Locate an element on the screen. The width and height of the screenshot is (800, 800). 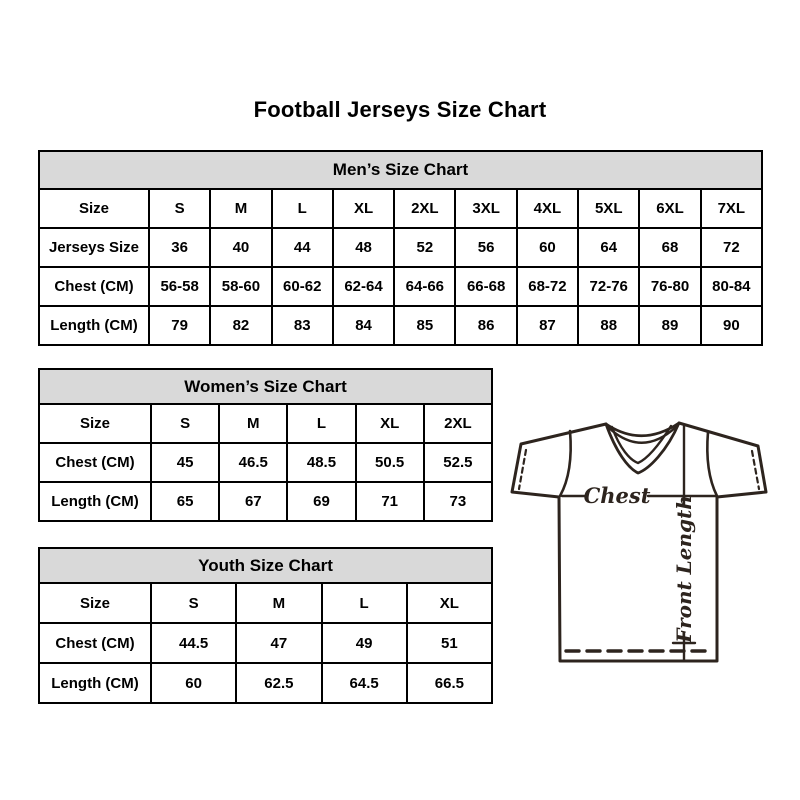
value-cell: 4XL is located at coordinates (547, 208).